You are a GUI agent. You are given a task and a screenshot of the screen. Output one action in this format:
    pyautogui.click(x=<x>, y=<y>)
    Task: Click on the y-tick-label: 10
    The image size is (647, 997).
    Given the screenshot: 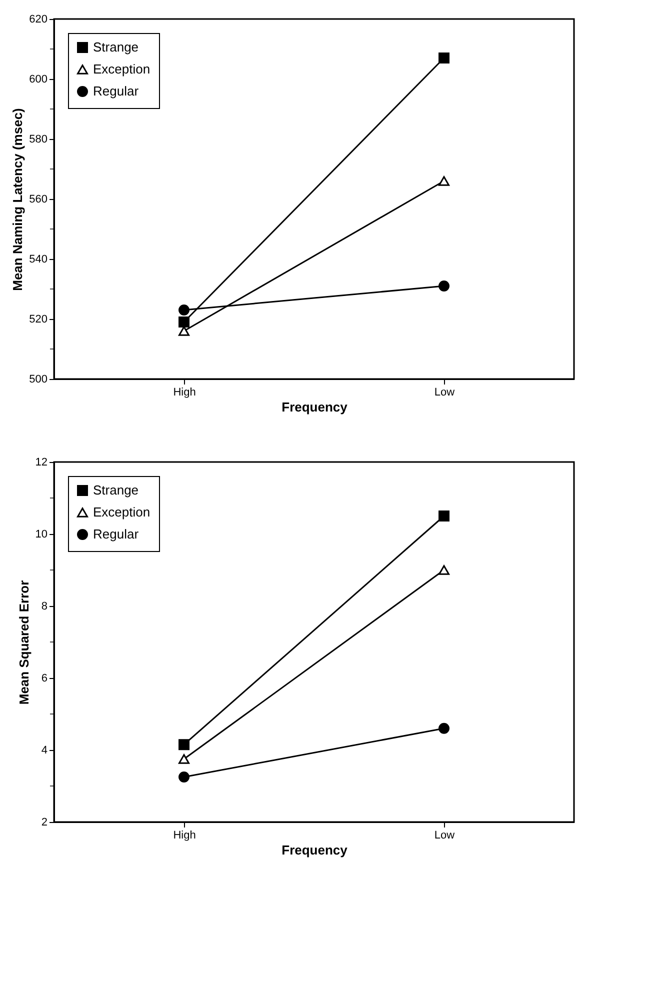 What is the action you would take?
    pyautogui.click(x=41, y=534)
    